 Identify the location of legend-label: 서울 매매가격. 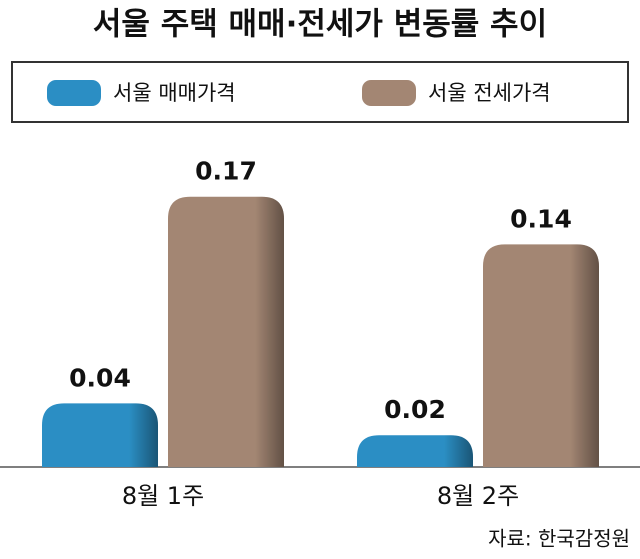
(174, 93).